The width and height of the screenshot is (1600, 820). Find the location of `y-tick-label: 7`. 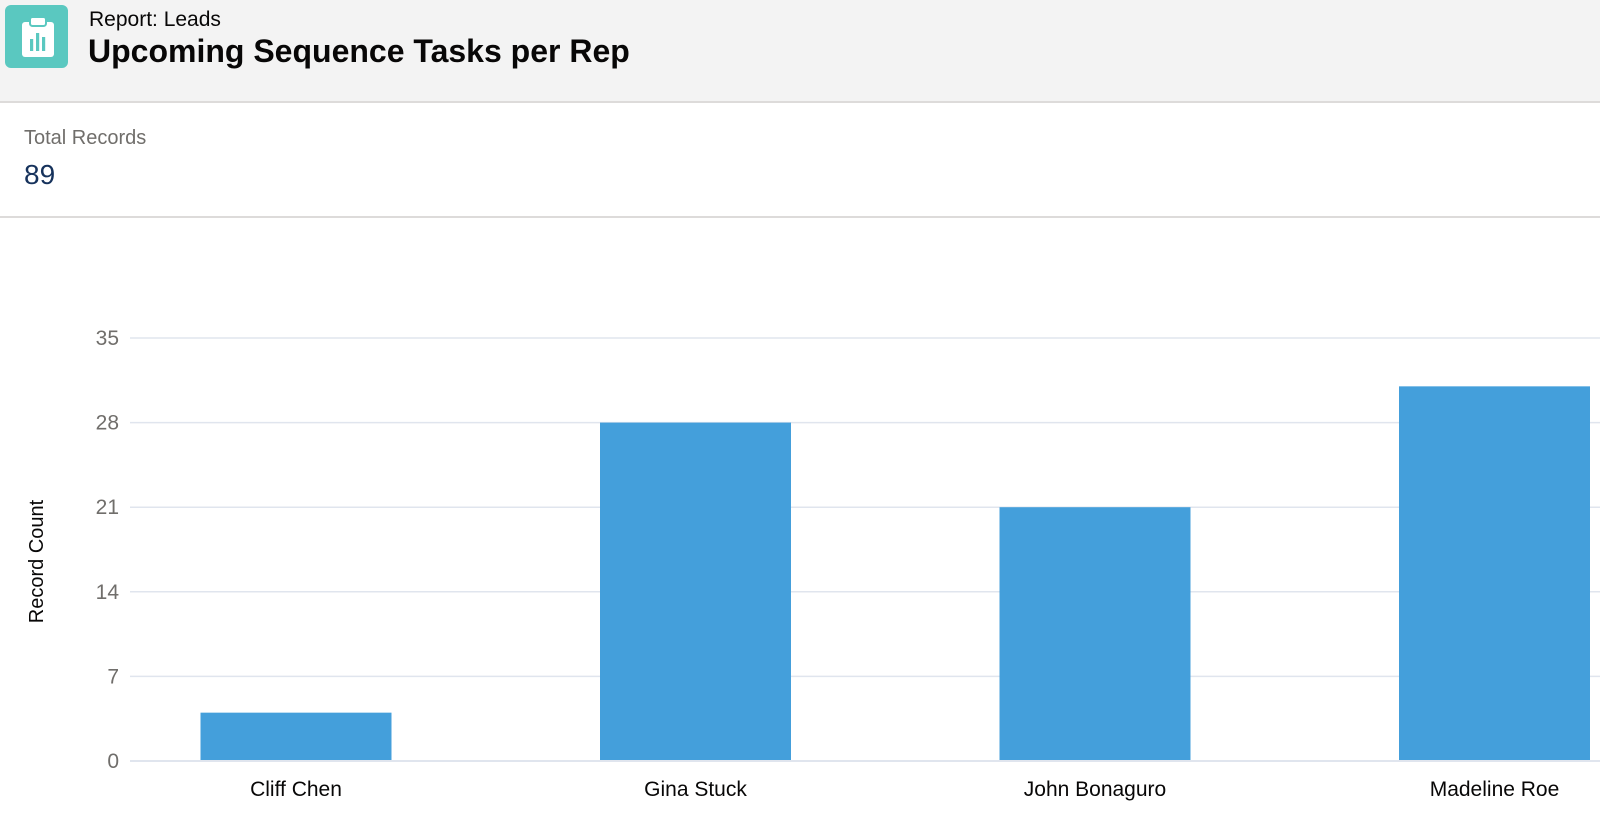

y-tick-label: 7 is located at coordinates (113, 676).